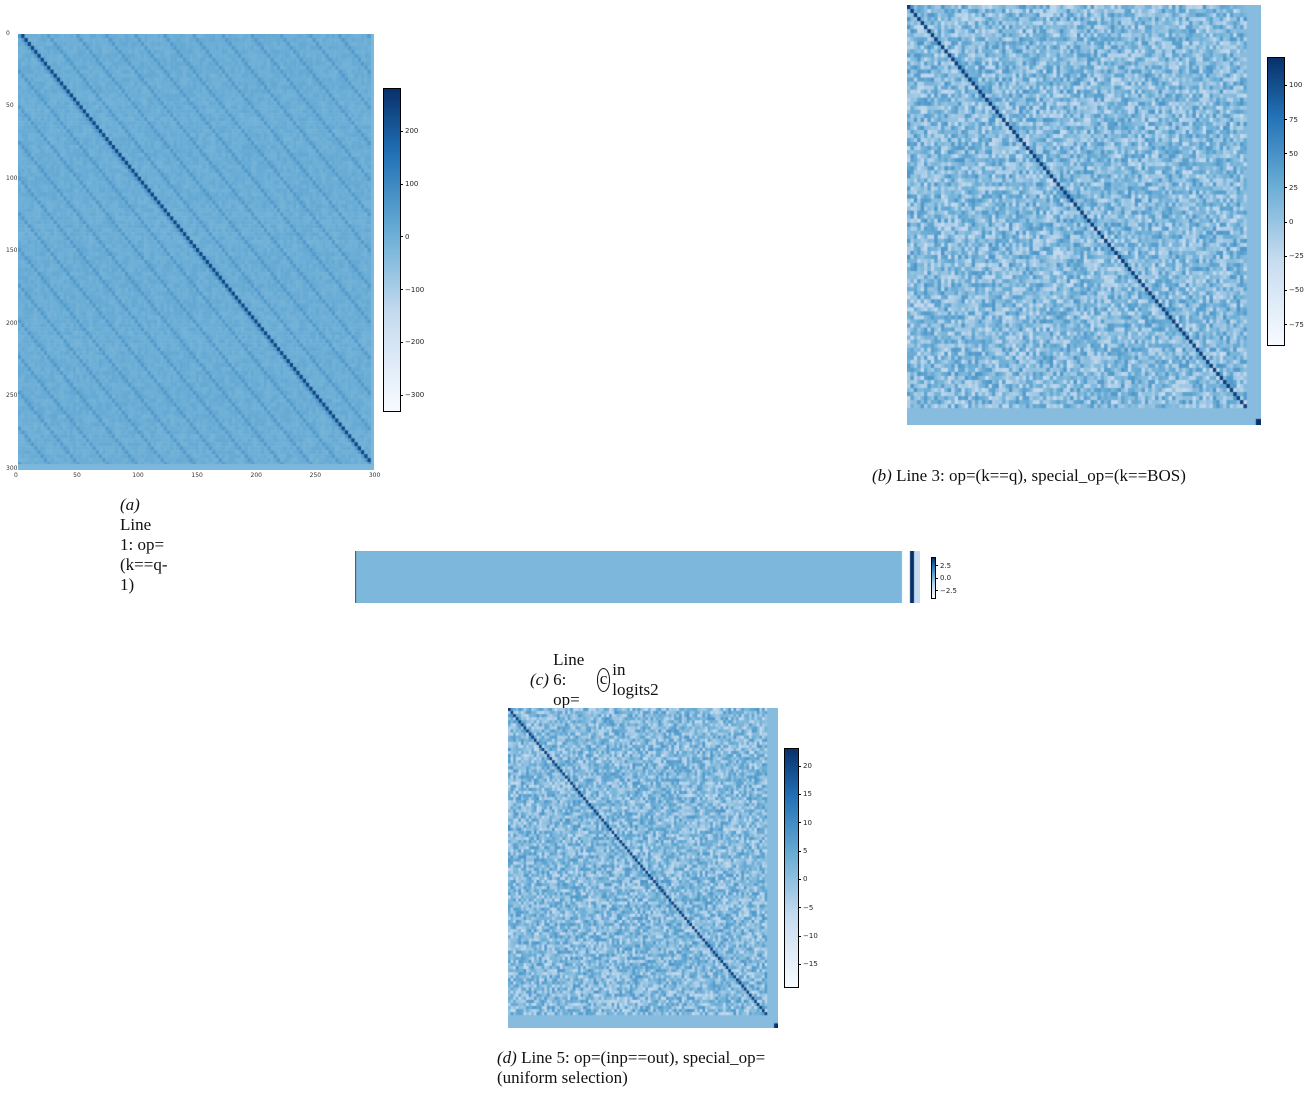 Image resolution: width=1316 pixels, height=1109 pixels. I want to click on y-tick-label: 200, so click(12, 323).